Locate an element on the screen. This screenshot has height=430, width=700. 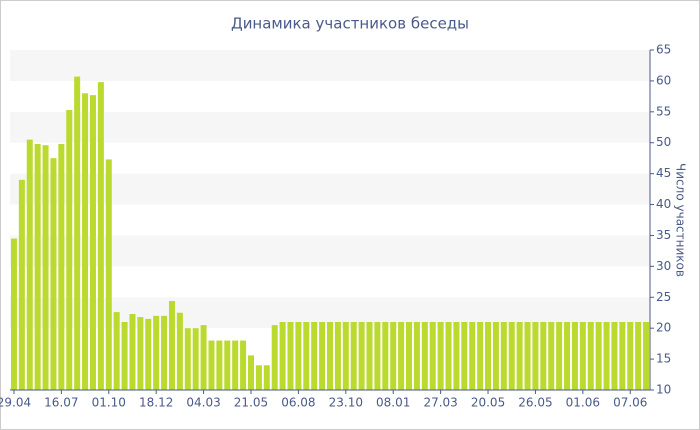
x-tick-label: 26.05 is located at coordinates (535, 403).